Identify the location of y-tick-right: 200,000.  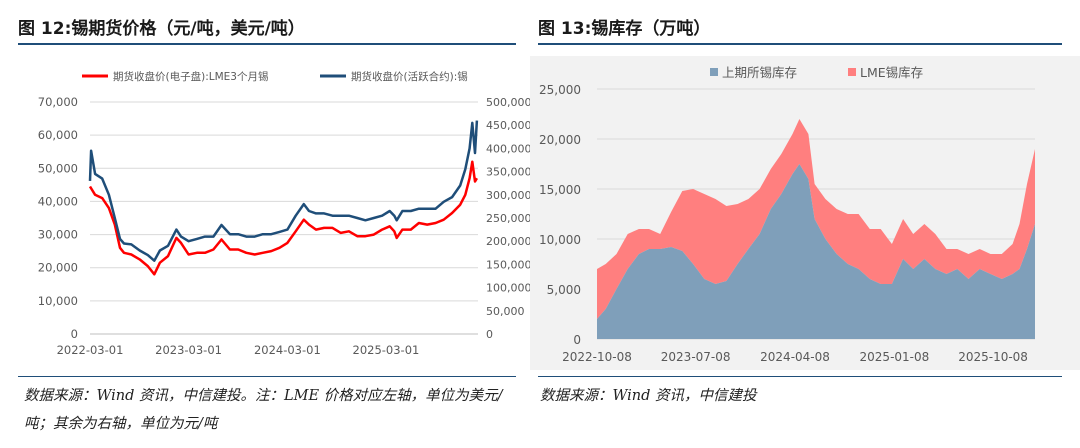
(508, 241).